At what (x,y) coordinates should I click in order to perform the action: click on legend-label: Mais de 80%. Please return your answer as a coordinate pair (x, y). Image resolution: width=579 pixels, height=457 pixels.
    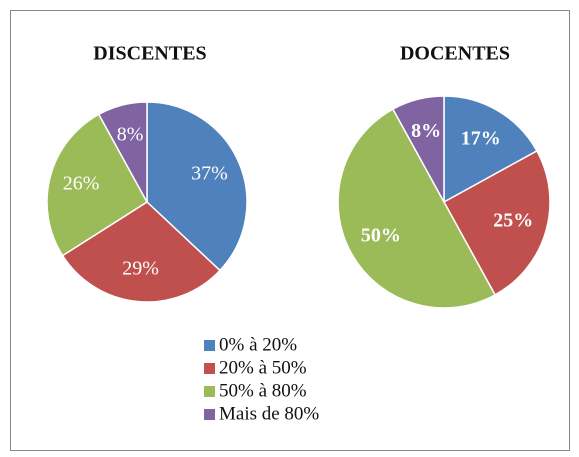
    Looking at the image, I should click on (269, 413).